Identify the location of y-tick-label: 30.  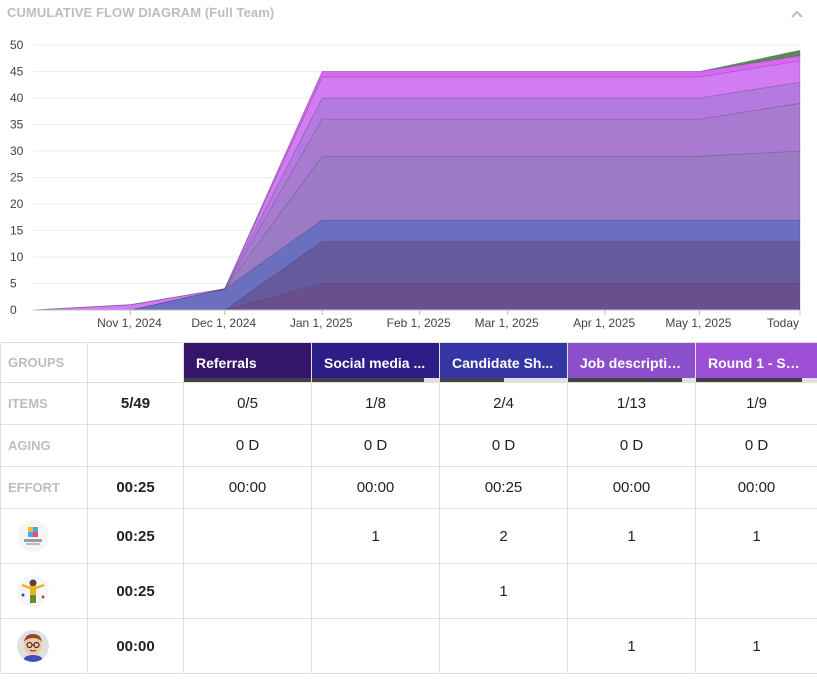
(17, 151).